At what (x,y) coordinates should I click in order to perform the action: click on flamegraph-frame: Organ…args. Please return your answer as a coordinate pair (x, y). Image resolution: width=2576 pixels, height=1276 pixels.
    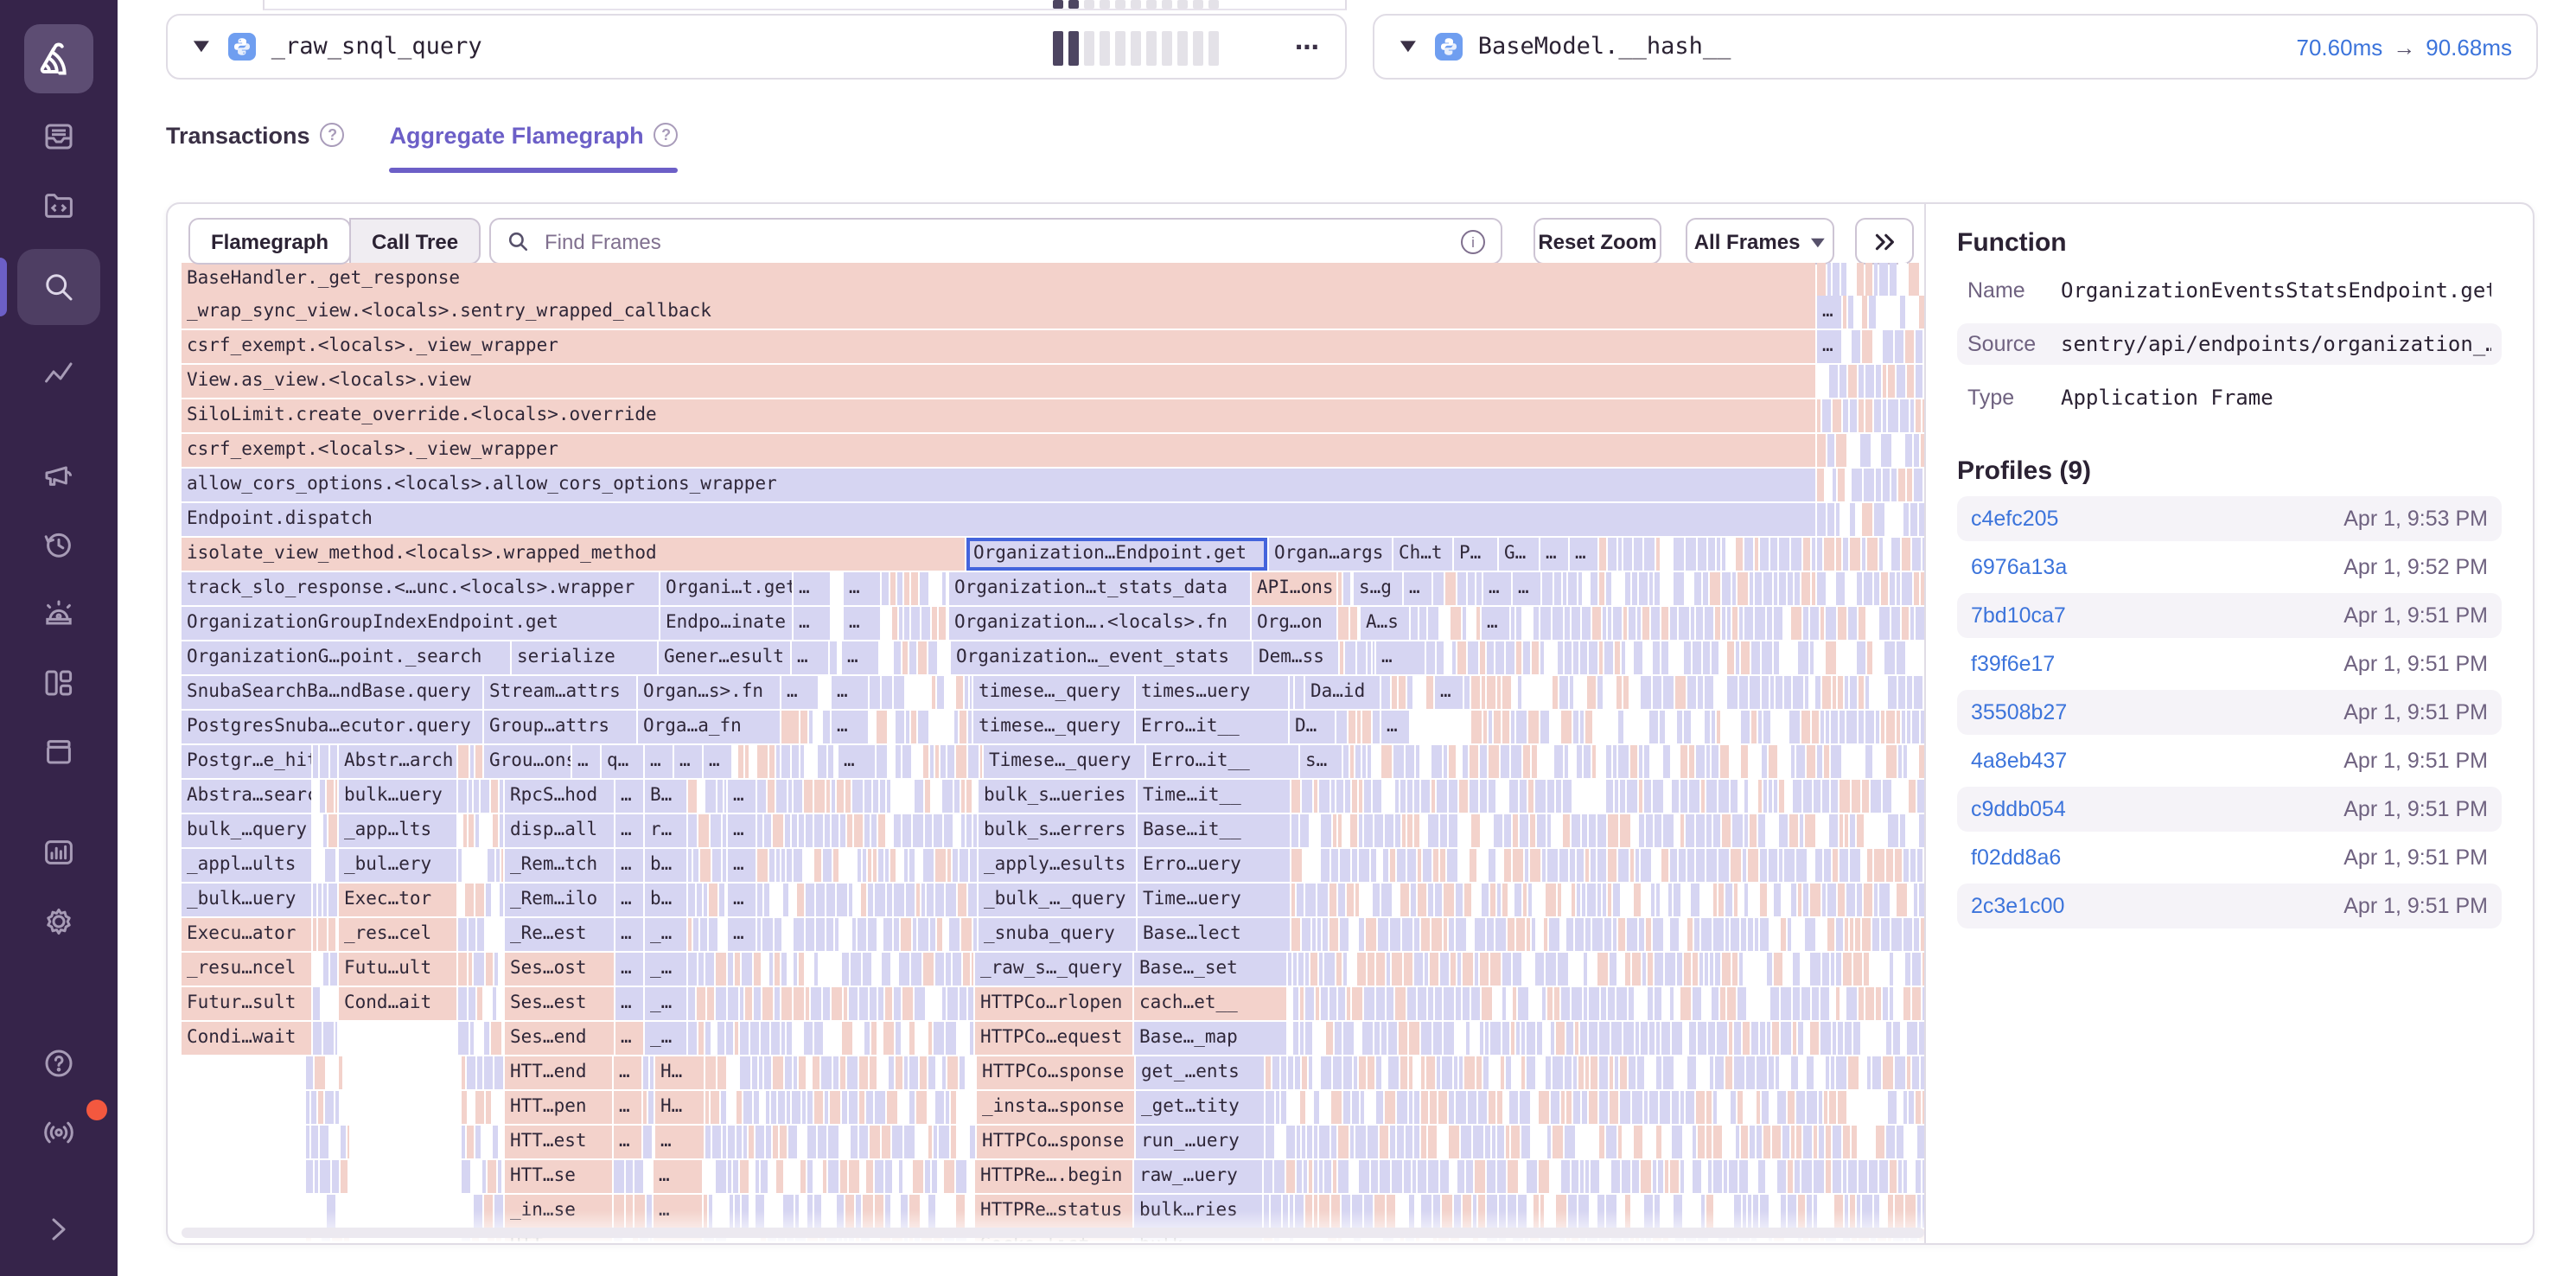
    Looking at the image, I should click on (1330, 554).